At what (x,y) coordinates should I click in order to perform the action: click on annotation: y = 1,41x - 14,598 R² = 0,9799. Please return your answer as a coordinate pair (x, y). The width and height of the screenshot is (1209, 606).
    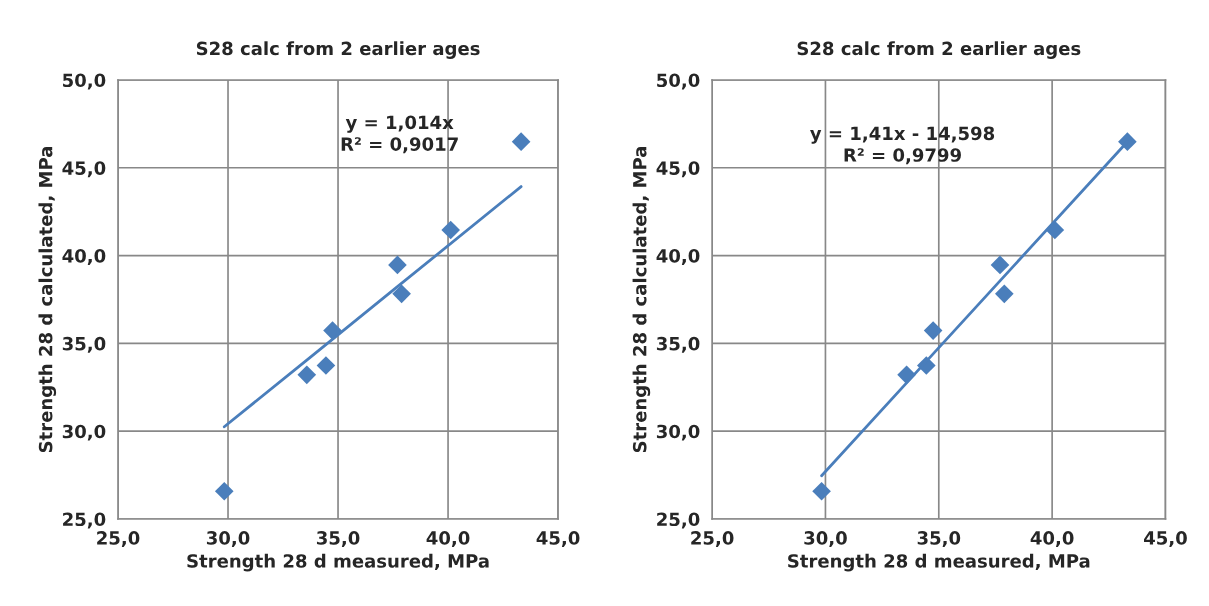
    Looking at the image, I should click on (902, 145).